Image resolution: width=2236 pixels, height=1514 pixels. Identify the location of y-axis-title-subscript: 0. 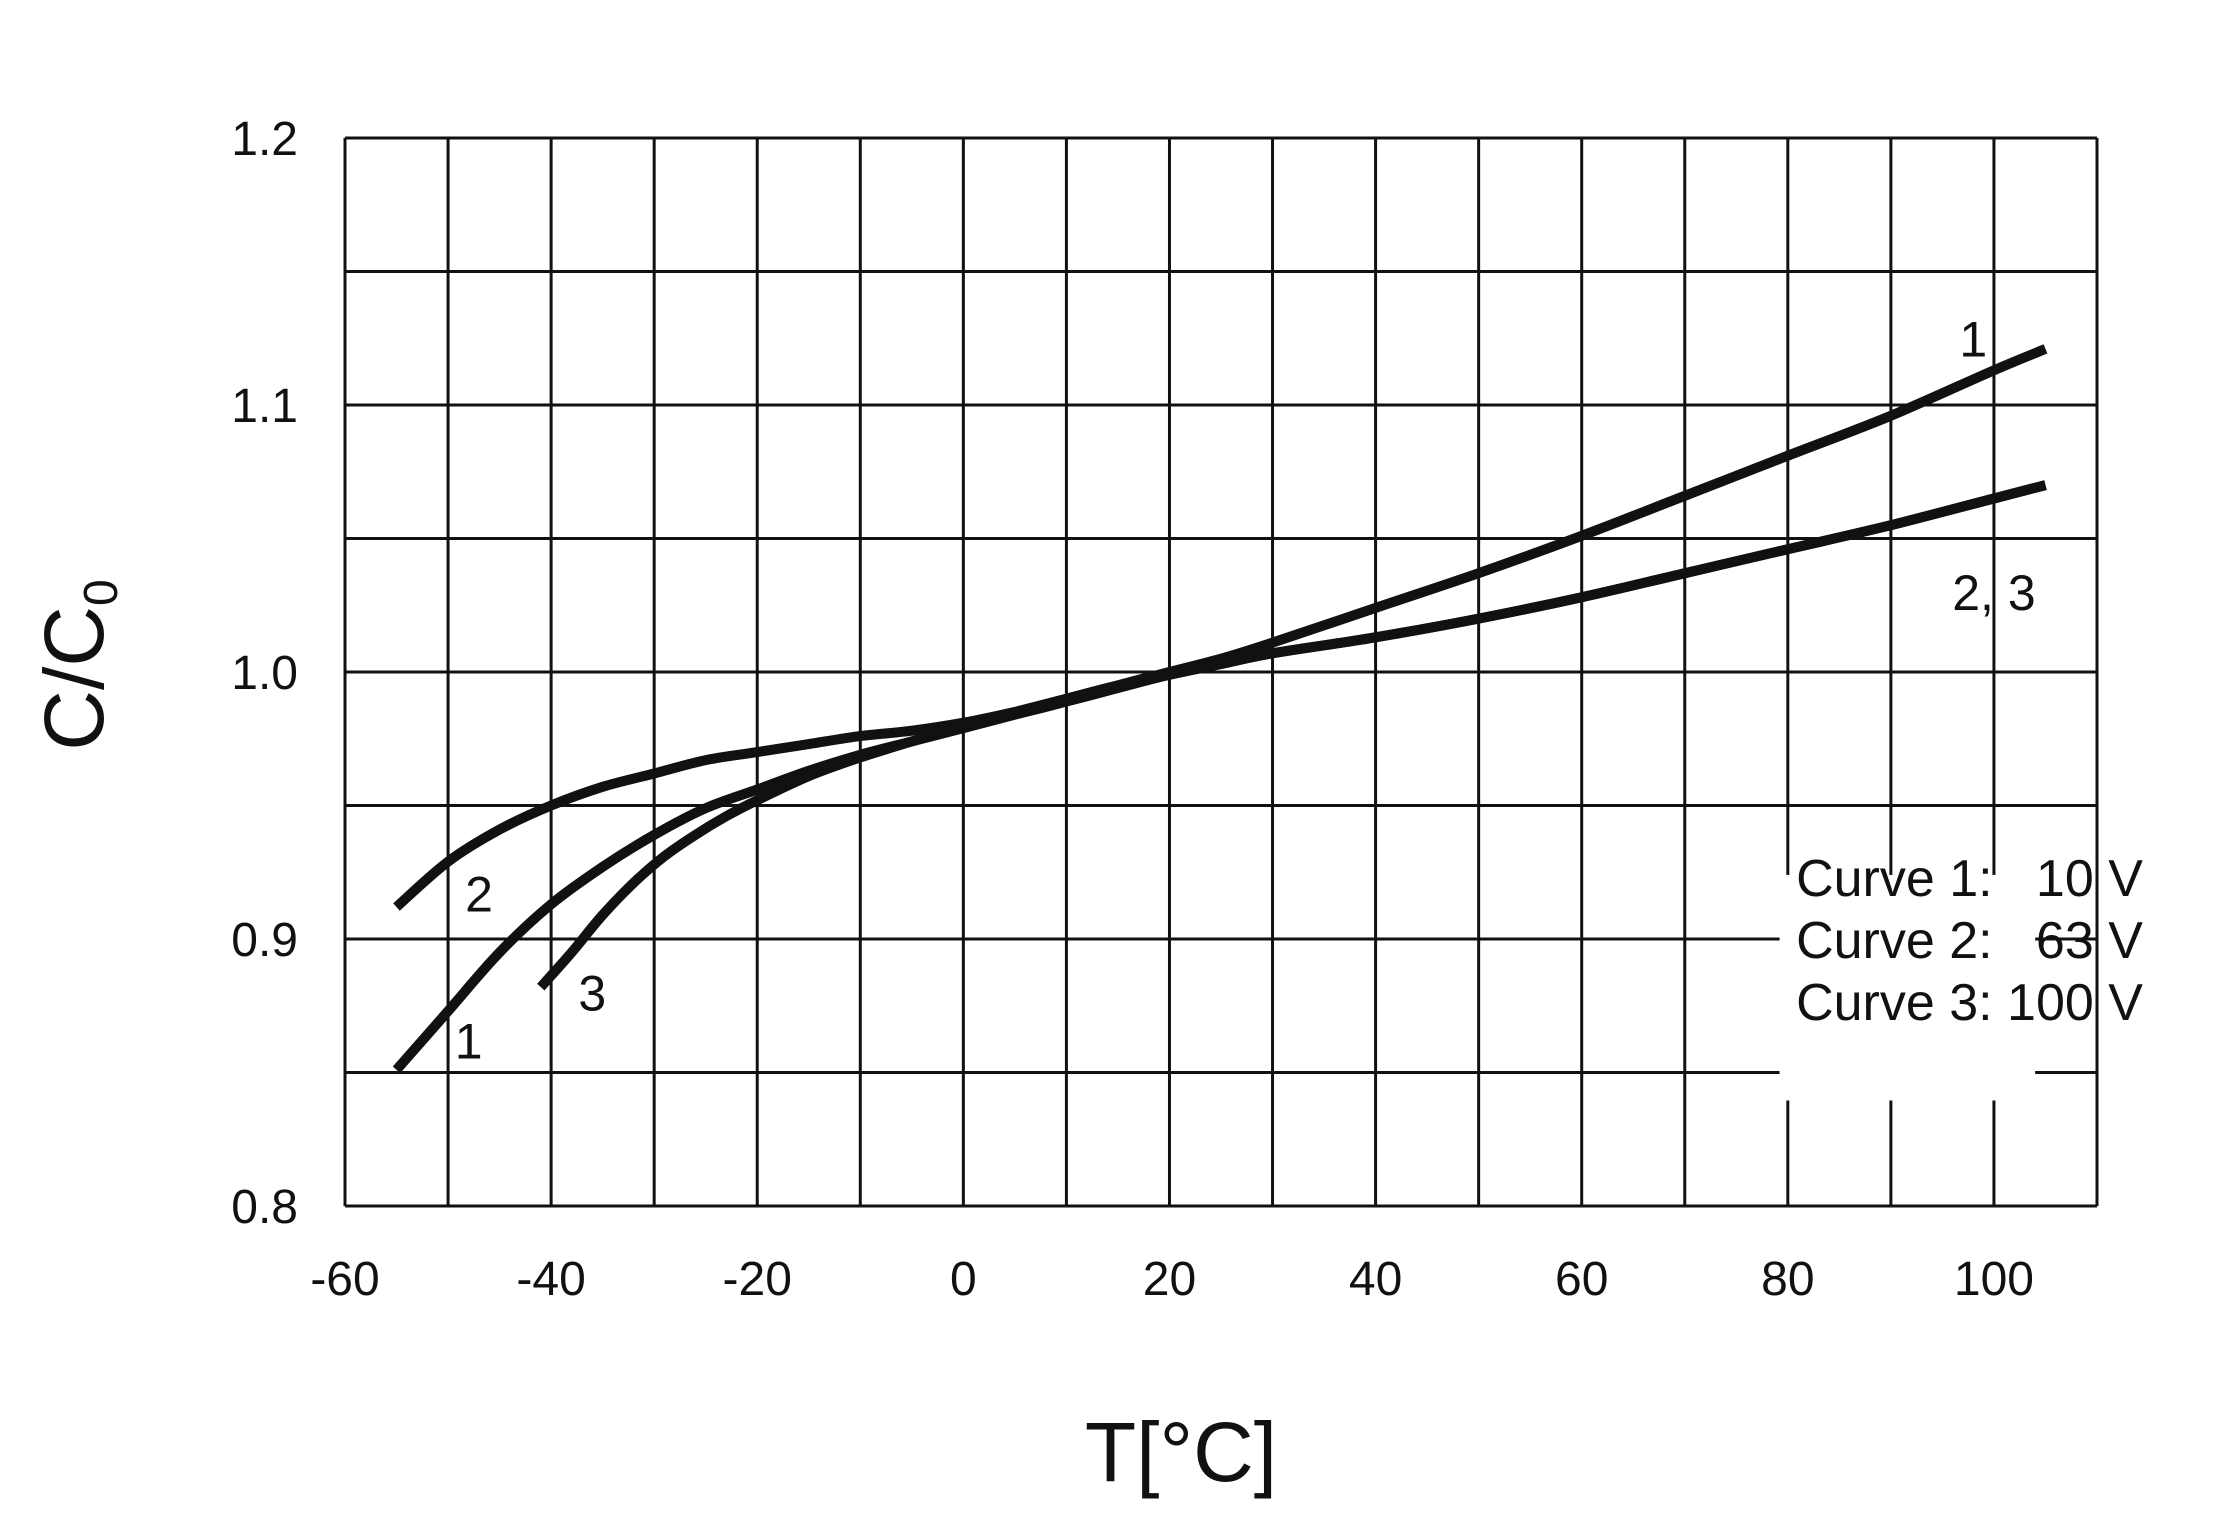
(101, 592).